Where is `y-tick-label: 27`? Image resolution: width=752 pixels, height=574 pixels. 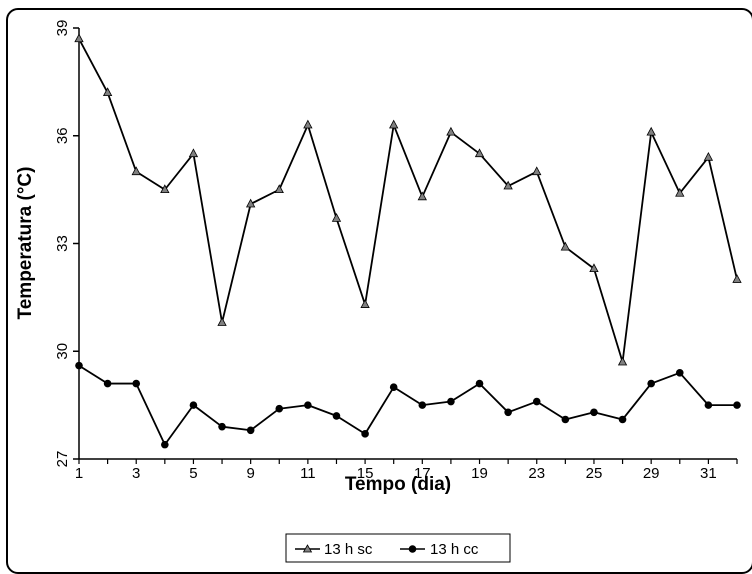
y-tick-label: 27 is located at coordinates (62, 459).